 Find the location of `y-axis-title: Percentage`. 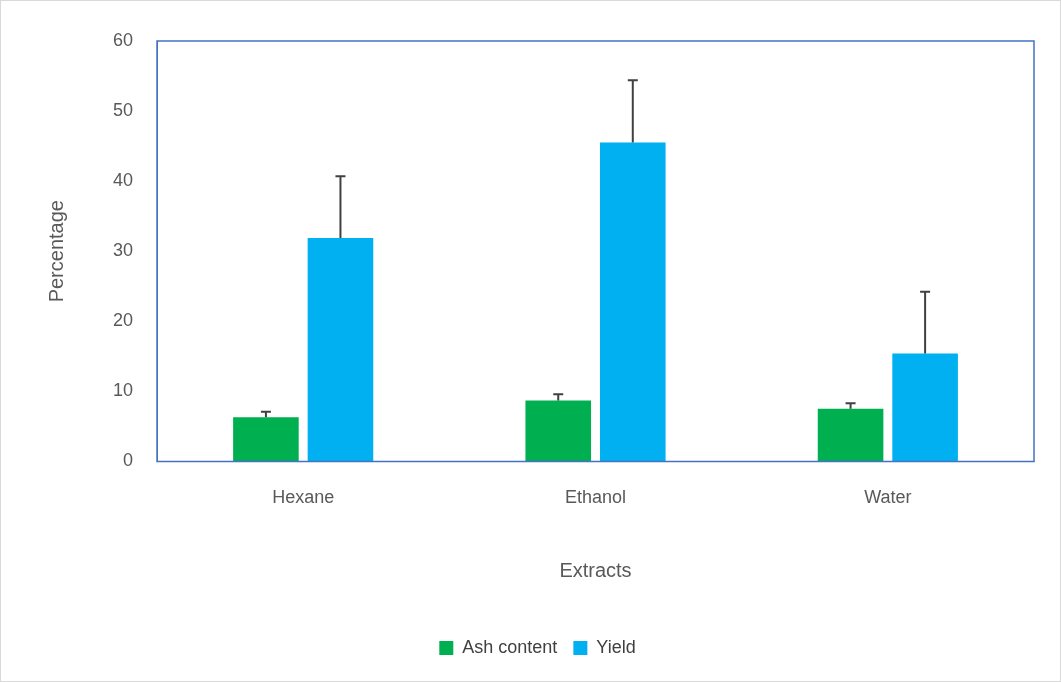

y-axis-title: Percentage is located at coordinates (55, 251).